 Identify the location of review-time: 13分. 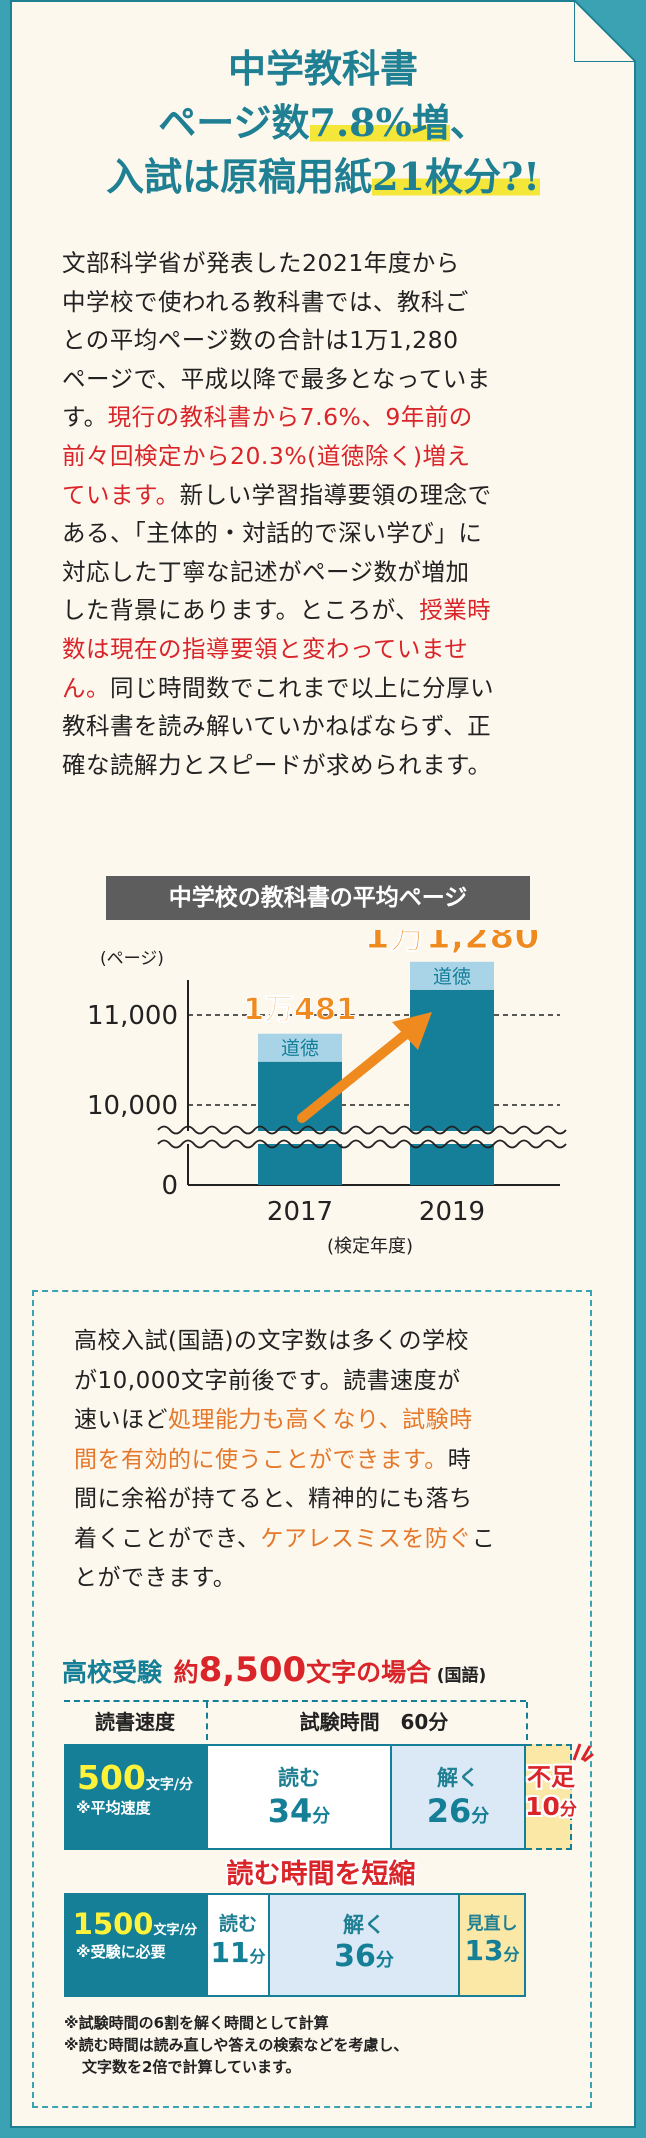
(492, 1950).